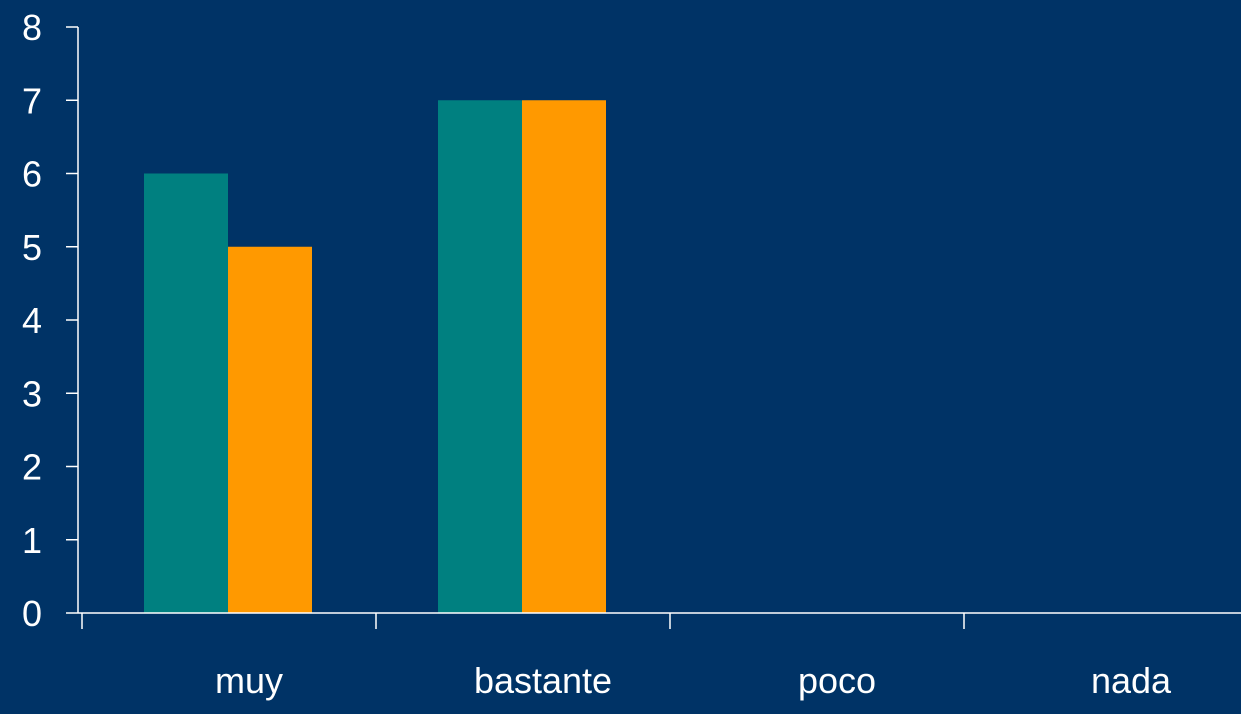 The image size is (1241, 714). I want to click on y-tick-label: 7, so click(32, 100).